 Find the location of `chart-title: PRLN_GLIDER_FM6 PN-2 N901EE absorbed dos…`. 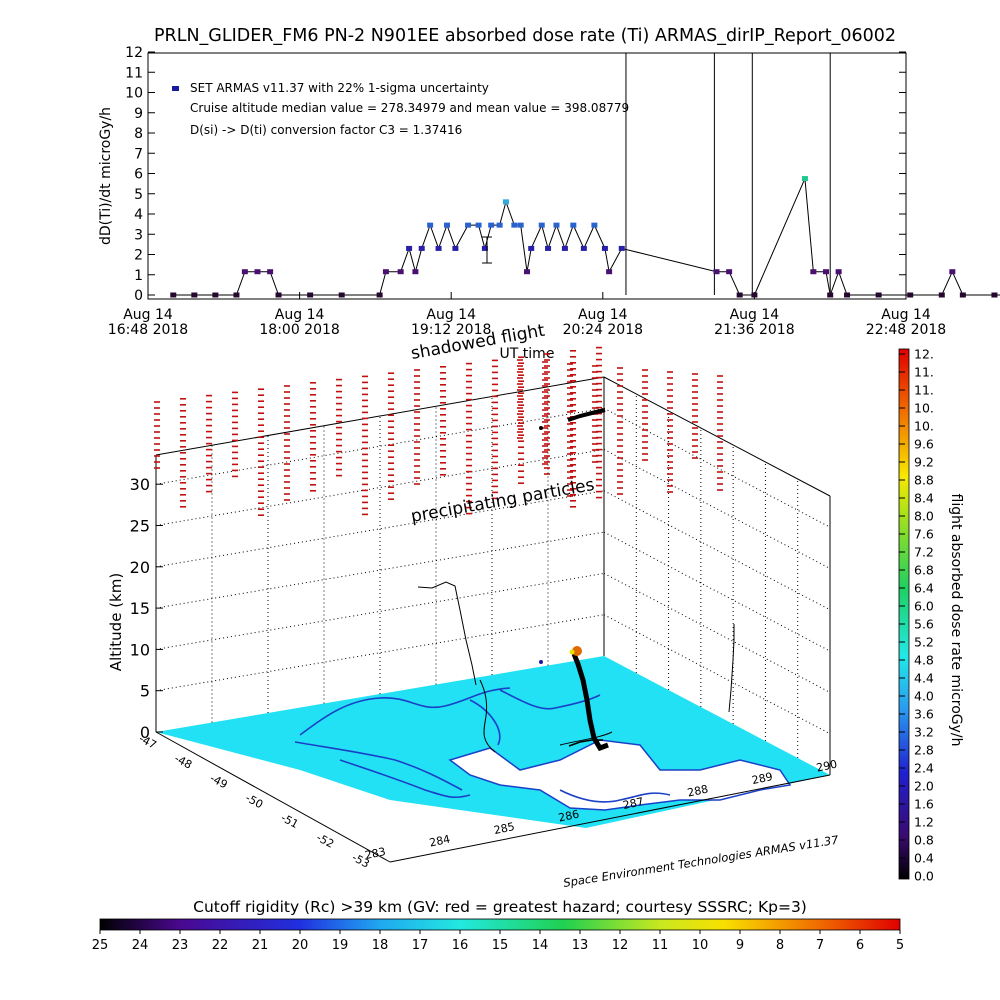

chart-title: PRLN_GLIDER_FM6 PN-2 N901EE absorbed dos… is located at coordinates (525, 36).